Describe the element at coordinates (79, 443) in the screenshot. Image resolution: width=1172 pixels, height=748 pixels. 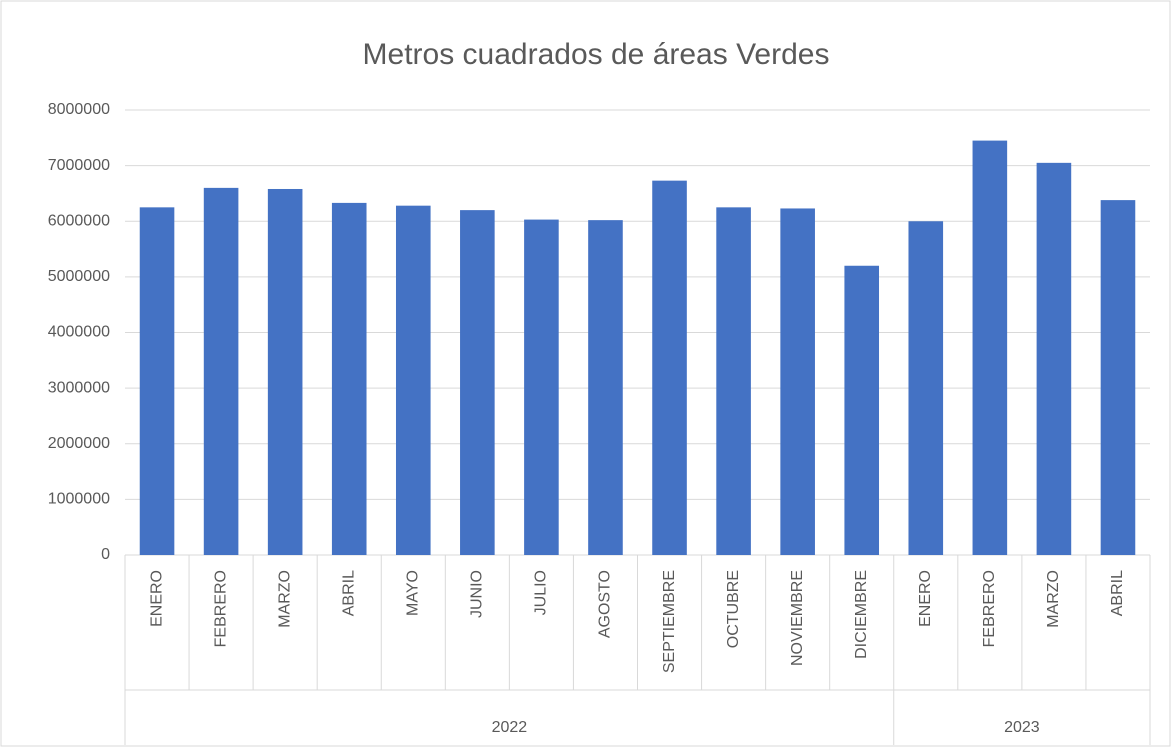
I see `y-tick-label: 2000000` at that location.